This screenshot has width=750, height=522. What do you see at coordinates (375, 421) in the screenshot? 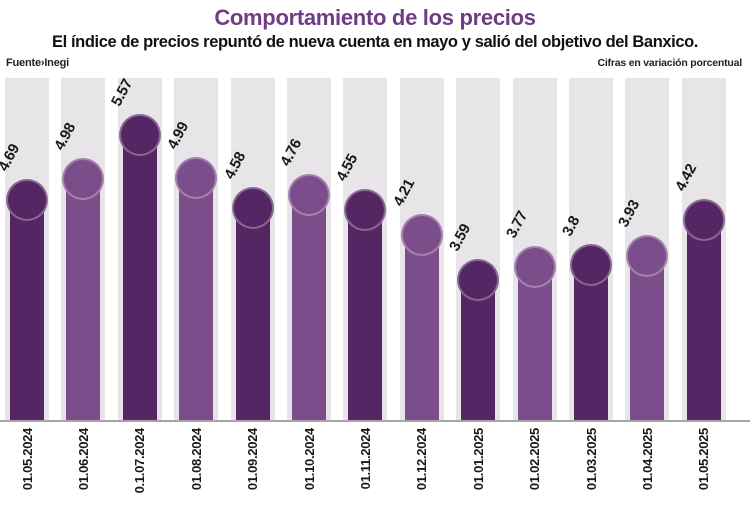
I see `x-axis-line` at bounding box center [375, 421].